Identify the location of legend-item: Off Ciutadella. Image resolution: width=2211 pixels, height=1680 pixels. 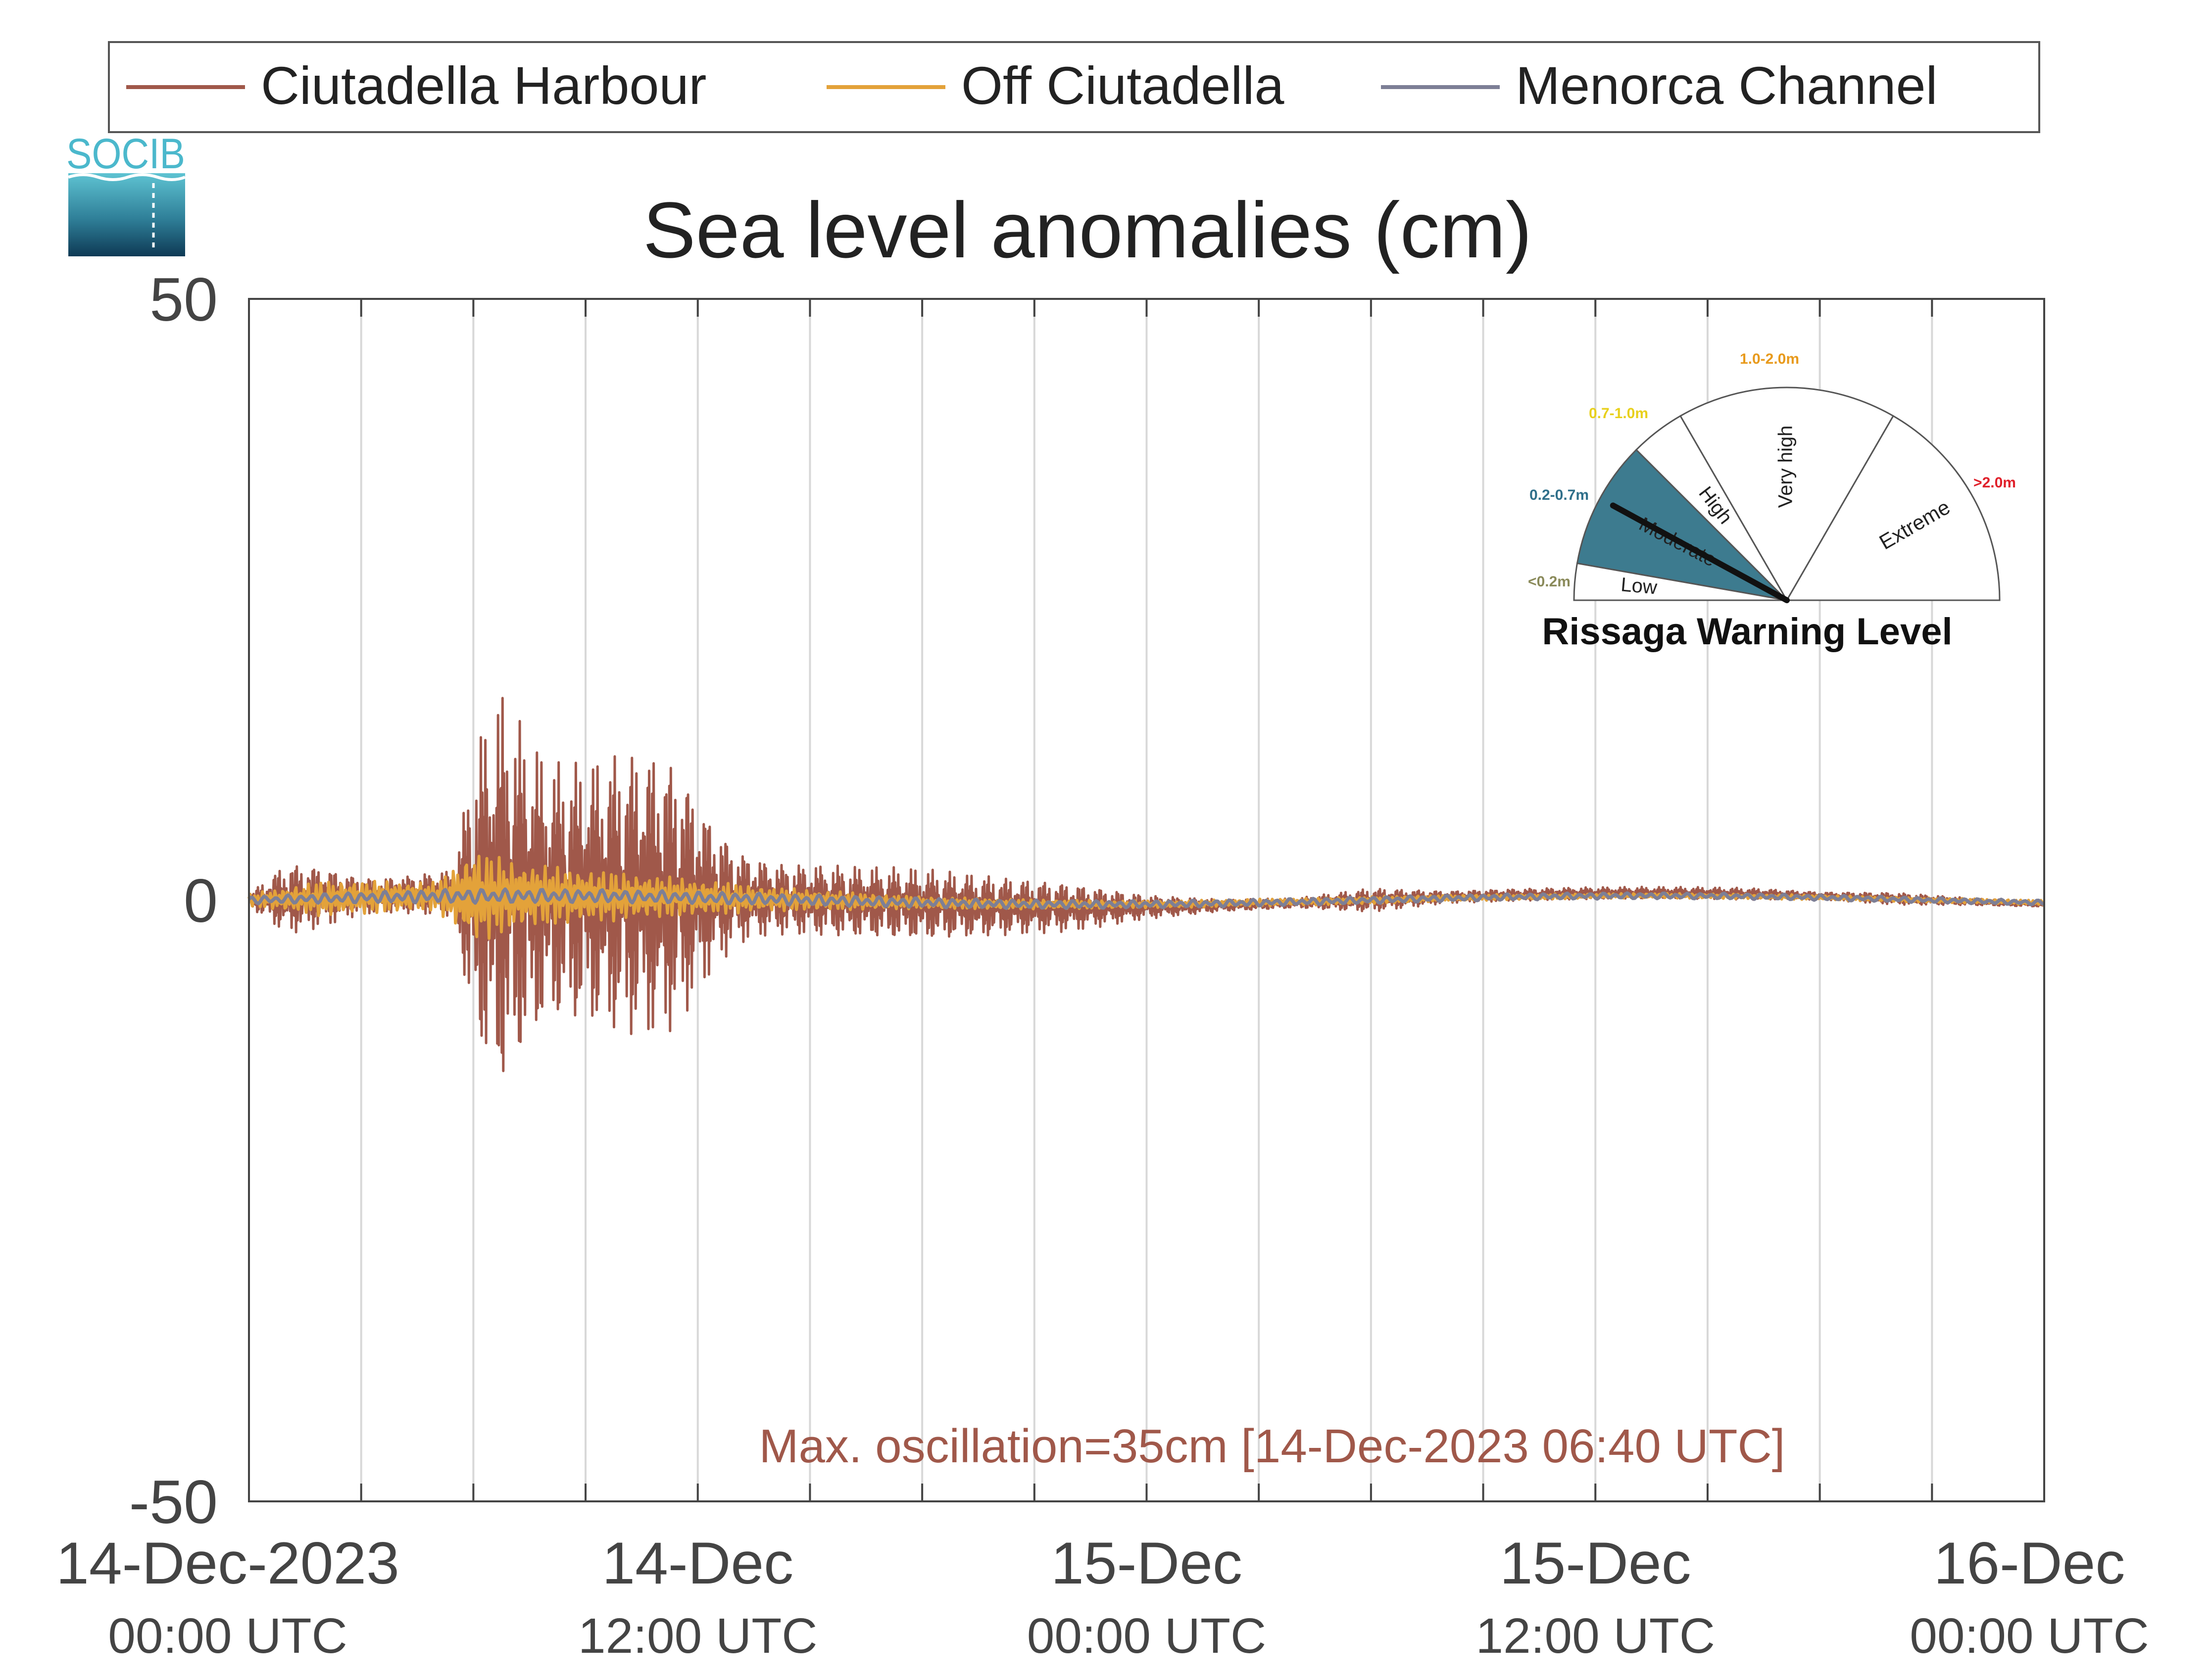
(1055, 85).